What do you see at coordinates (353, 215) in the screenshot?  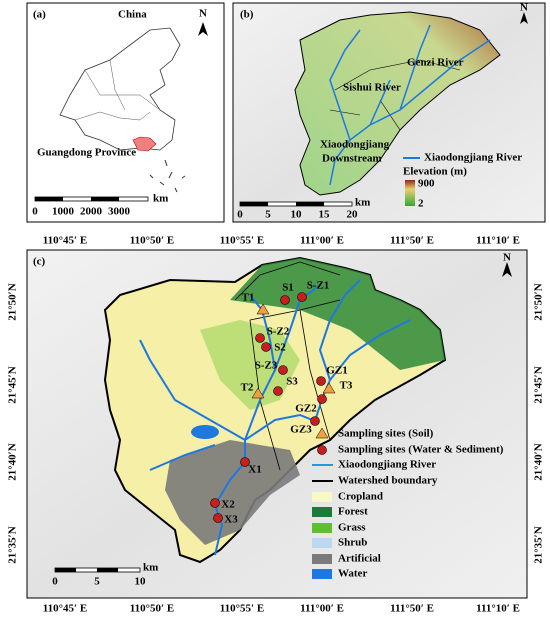 I see `scale-tick: 20` at bounding box center [353, 215].